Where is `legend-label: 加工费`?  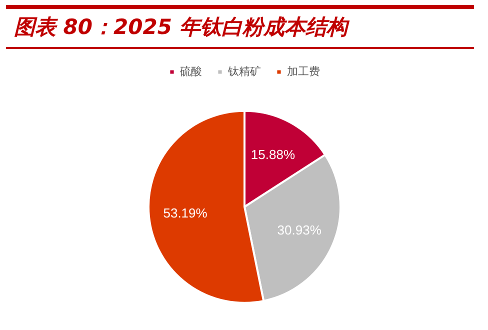 legend-label: 加工费 is located at coordinates (303, 71).